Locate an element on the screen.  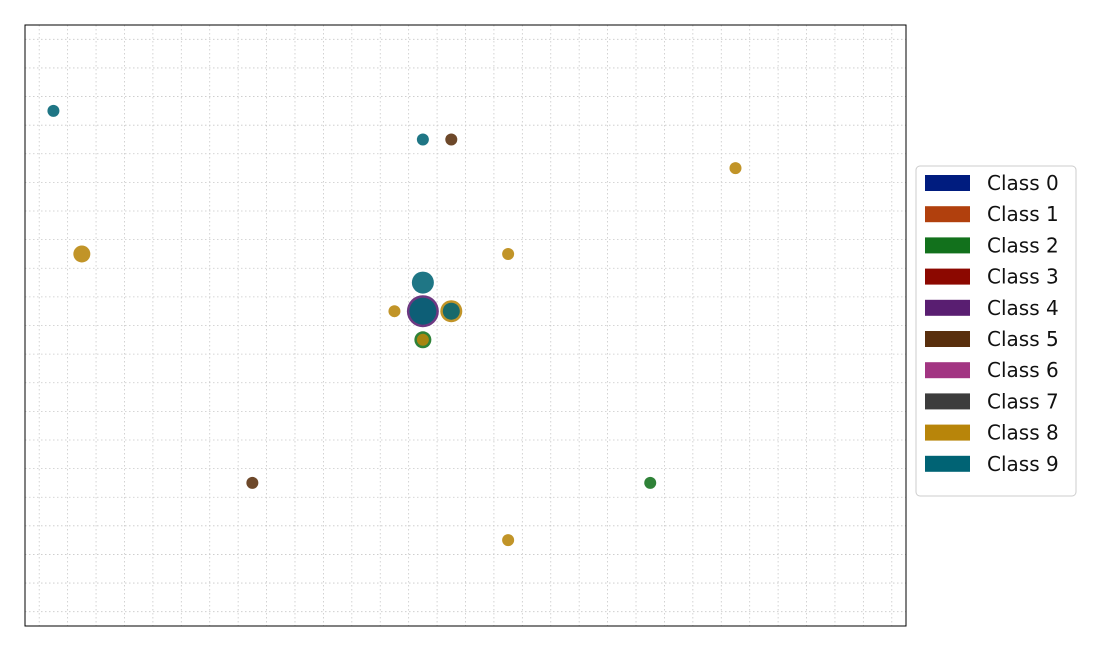
legend-label-class-2: Class 2 is located at coordinates (1023, 245).